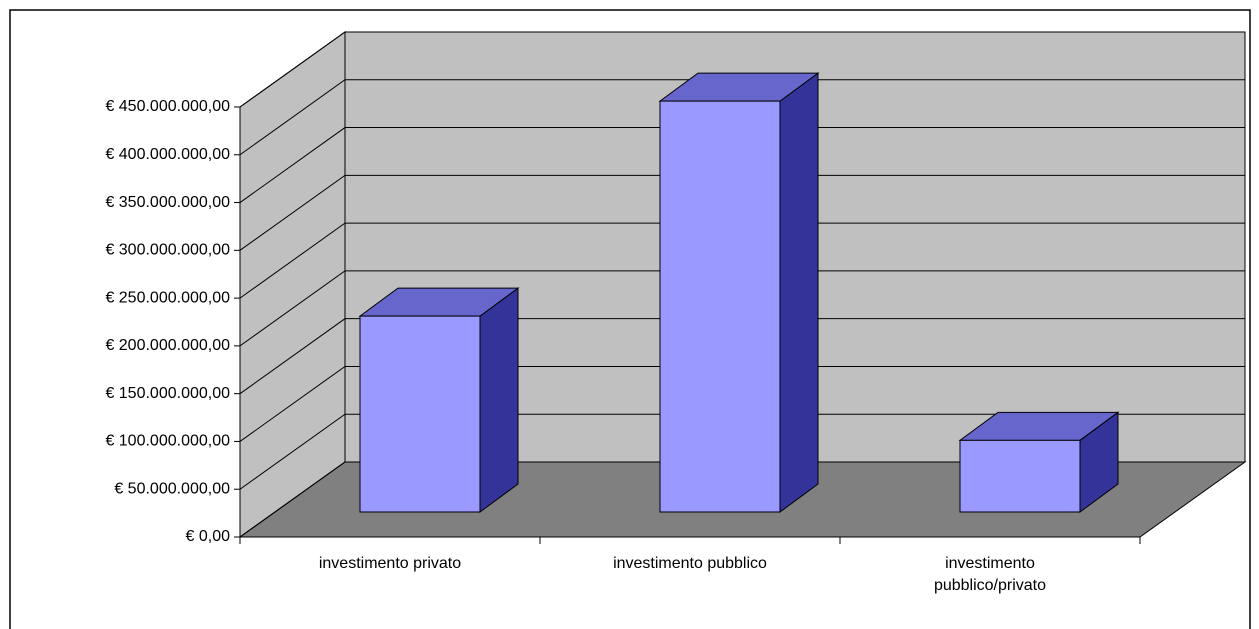 The height and width of the screenshot is (629, 1259). Describe the element at coordinates (167, 393) in the screenshot. I see `y-tick-label: € 150.000.000,00` at that location.